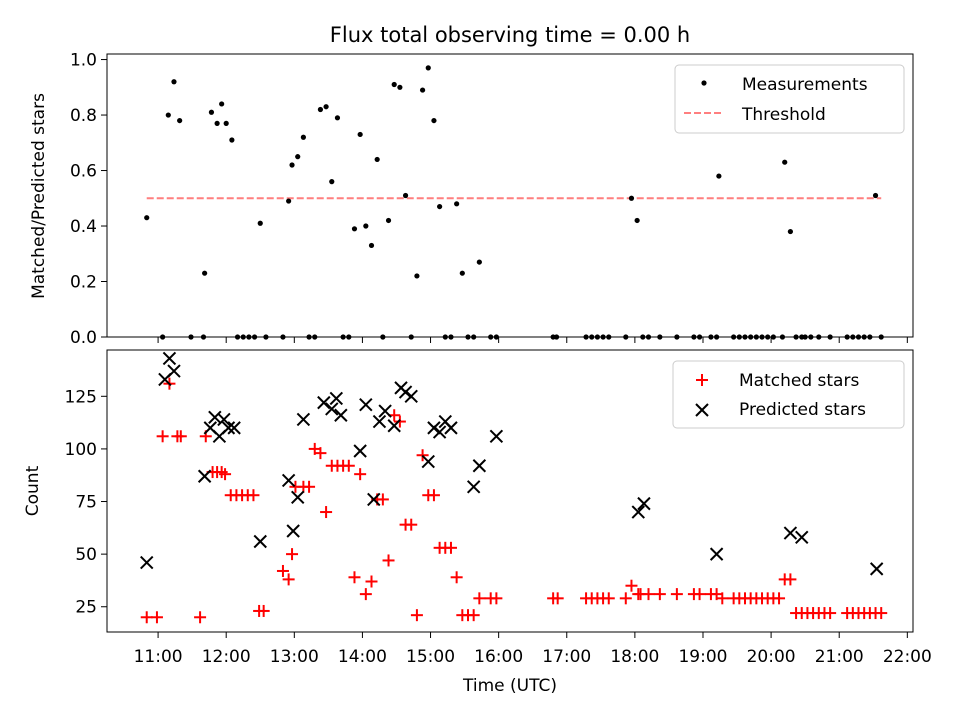 Image resolution: width=960 pixels, height=720 pixels. What do you see at coordinates (83, 227) in the screenshot?
I see `top-ytick-label: 0.4` at bounding box center [83, 227].